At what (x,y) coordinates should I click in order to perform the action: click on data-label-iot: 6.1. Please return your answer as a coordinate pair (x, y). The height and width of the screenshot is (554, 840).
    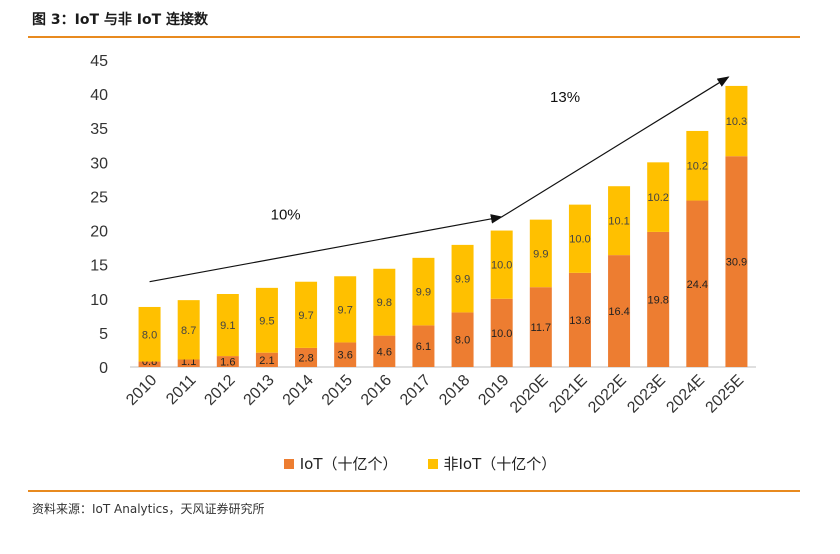
    Looking at the image, I should click on (423, 347).